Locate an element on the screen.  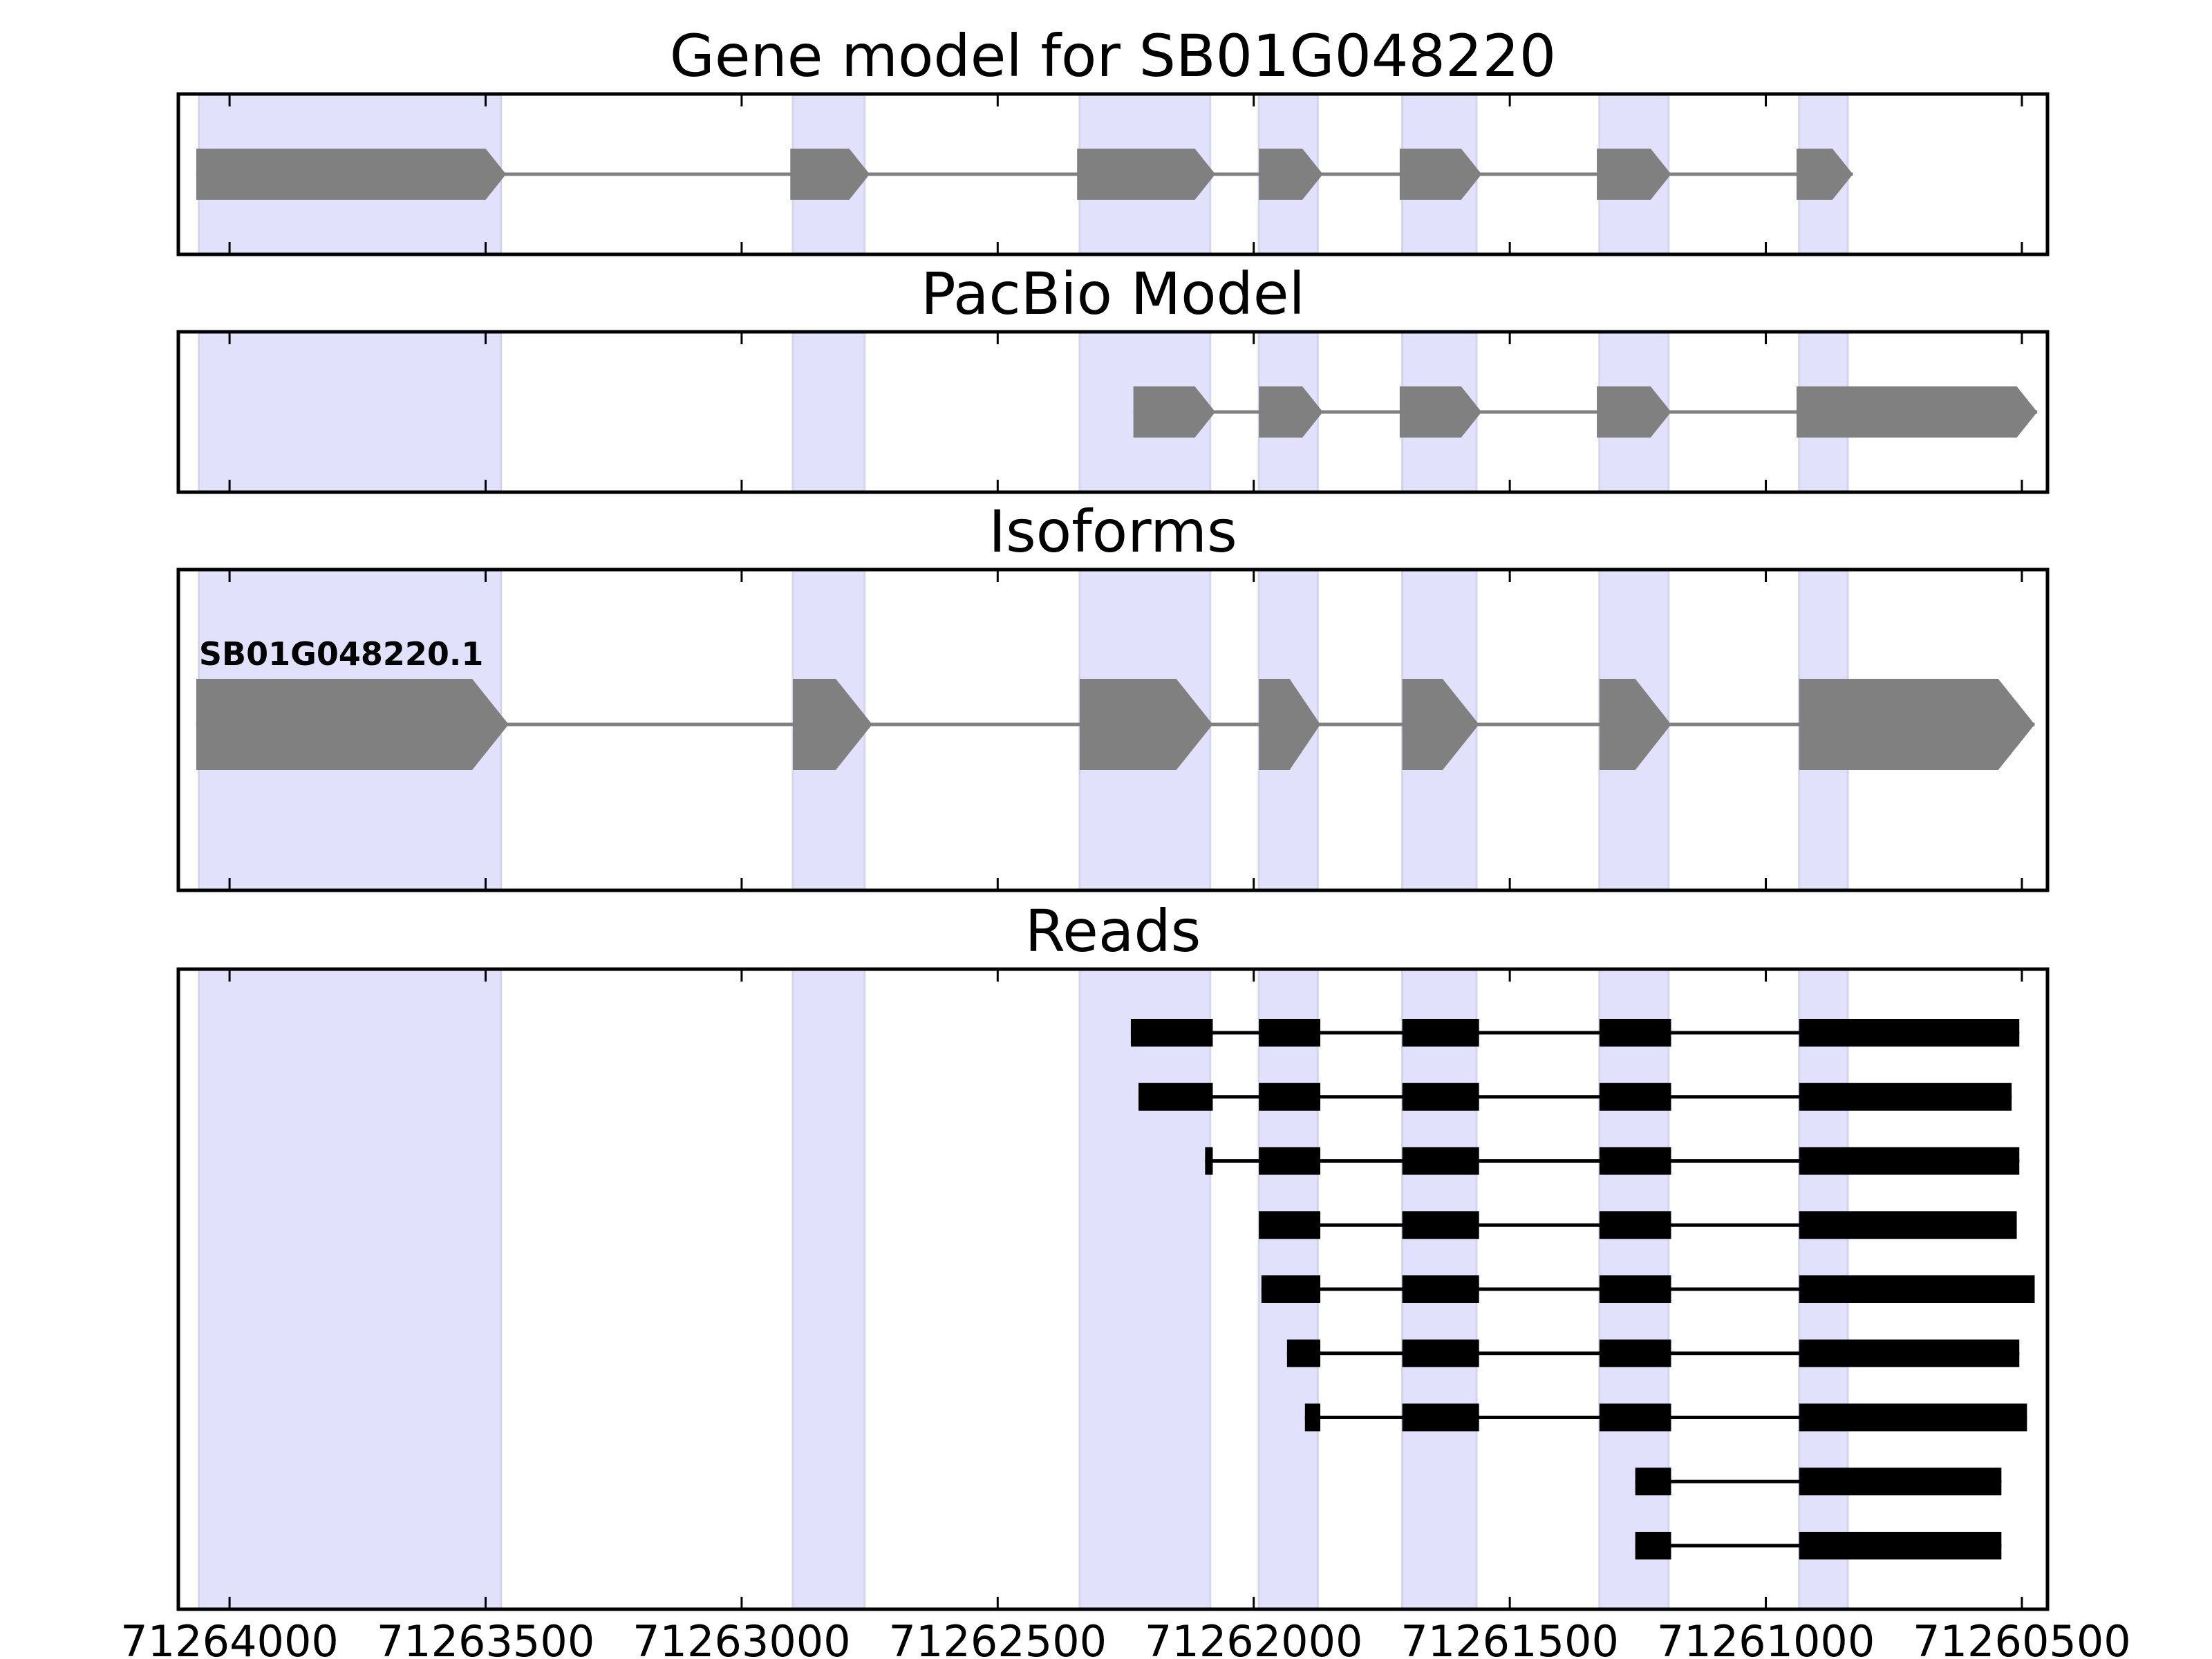
panel-title: Isoforms is located at coordinates (1112, 531).